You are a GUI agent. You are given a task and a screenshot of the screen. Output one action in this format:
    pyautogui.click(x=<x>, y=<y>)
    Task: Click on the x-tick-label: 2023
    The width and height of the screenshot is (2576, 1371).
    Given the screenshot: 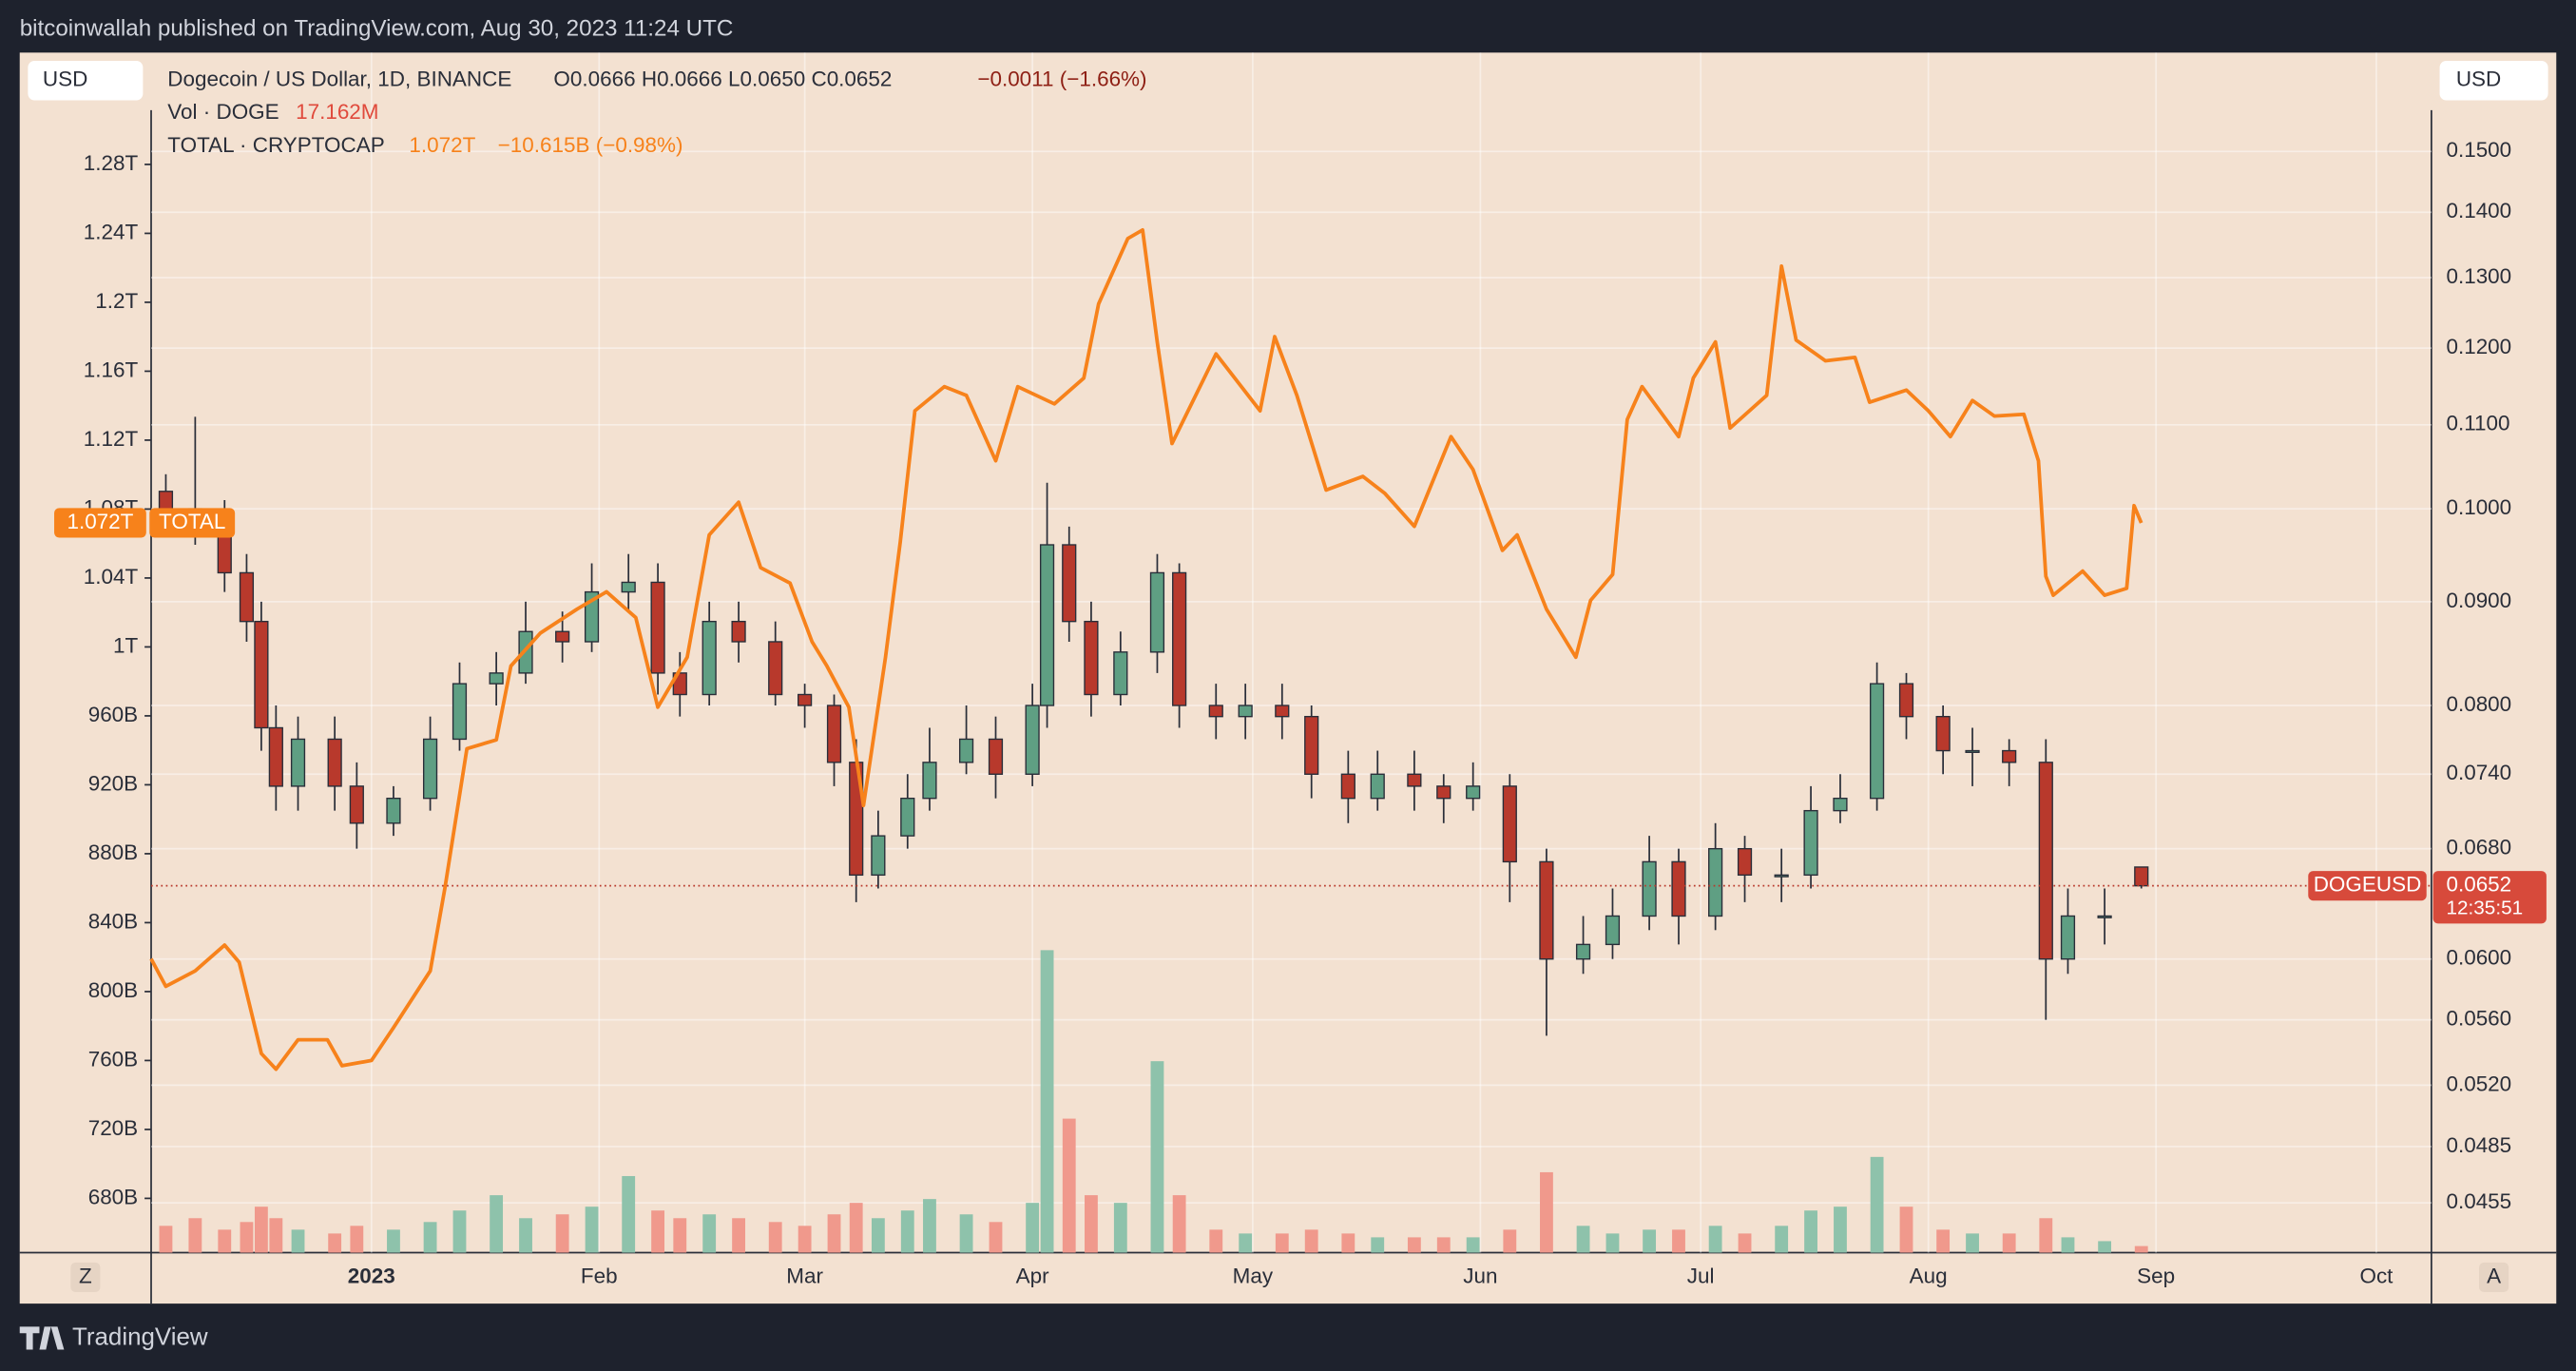 What is the action you would take?
    pyautogui.click(x=372, y=1275)
    